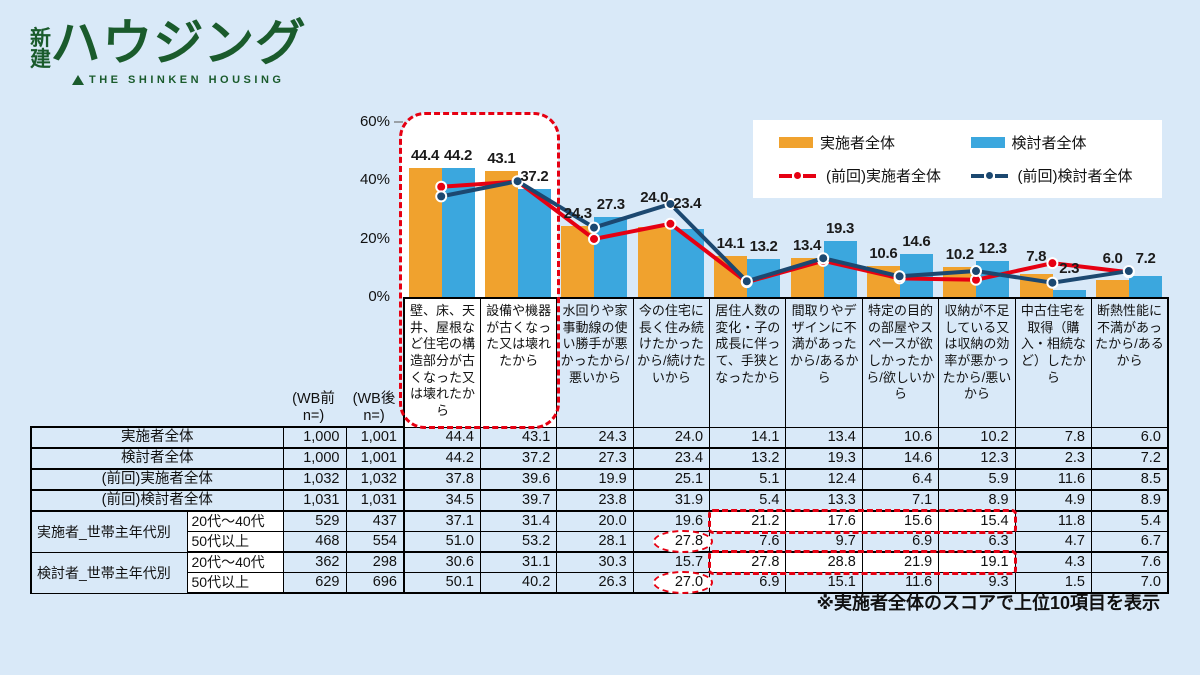  Describe the element at coordinates (612, 582) in the screenshot. I see `value-text: 26.3` at that location.